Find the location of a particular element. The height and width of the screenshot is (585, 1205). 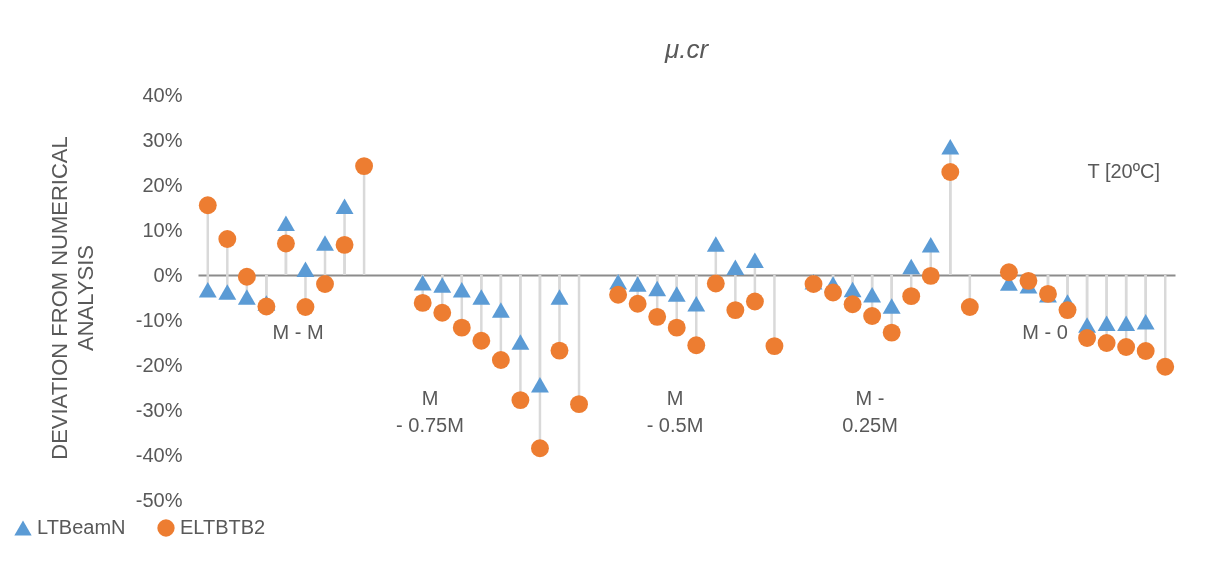

y-tick-label: -50% is located at coordinates (159, 499).